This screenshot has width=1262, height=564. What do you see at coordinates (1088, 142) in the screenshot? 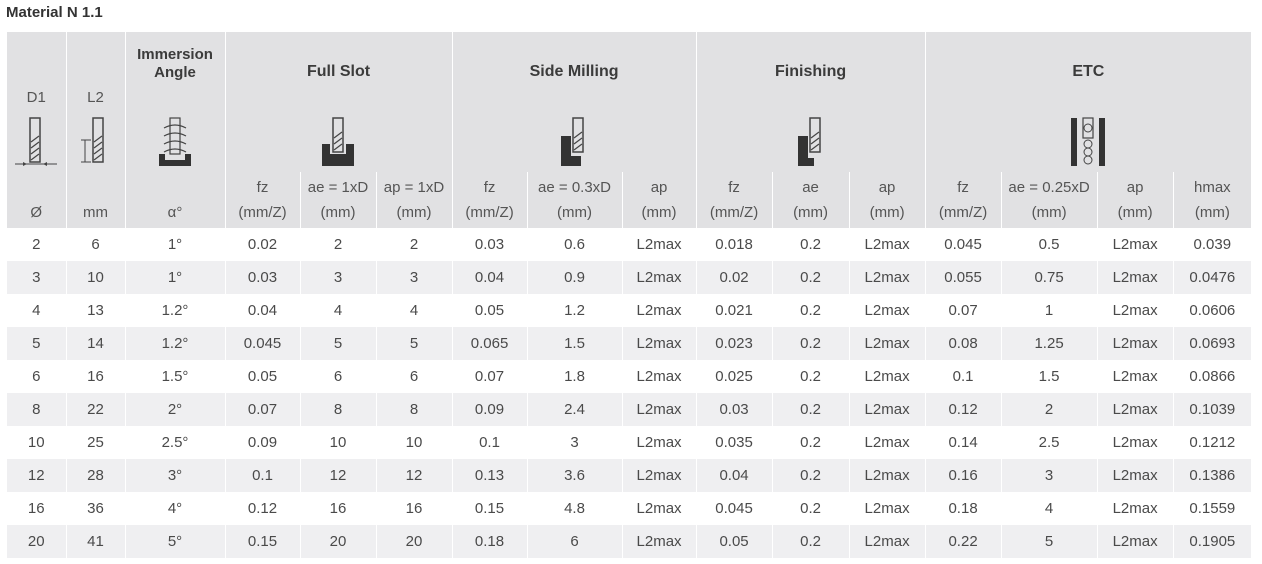
I see `etc-helical-icon` at bounding box center [1088, 142].